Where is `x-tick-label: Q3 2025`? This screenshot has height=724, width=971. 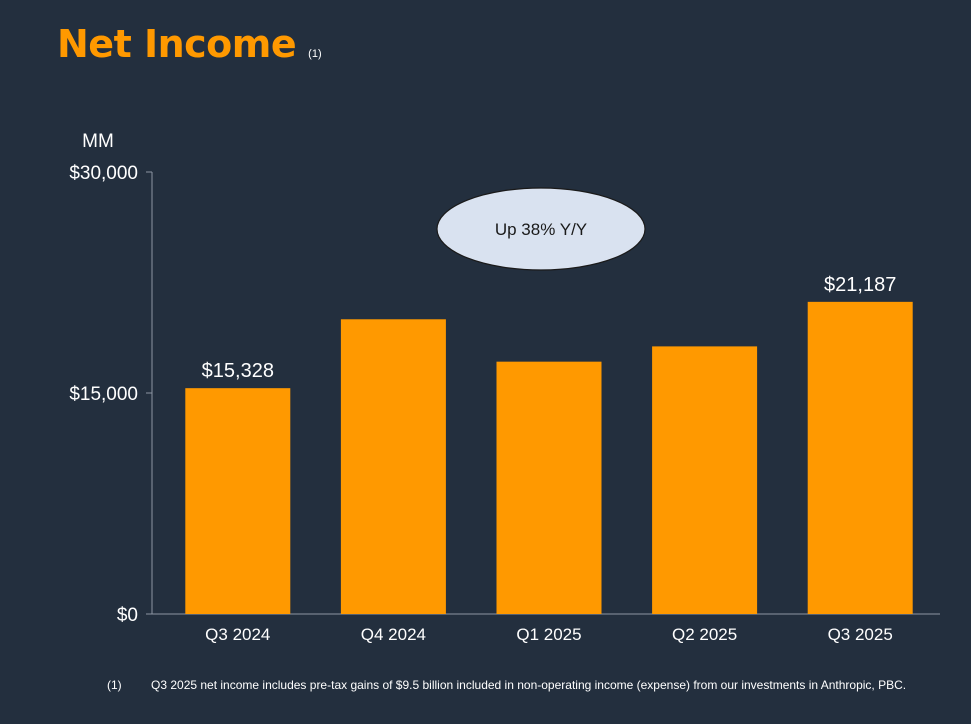
x-tick-label: Q3 2025 is located at coordinates (860, 634).